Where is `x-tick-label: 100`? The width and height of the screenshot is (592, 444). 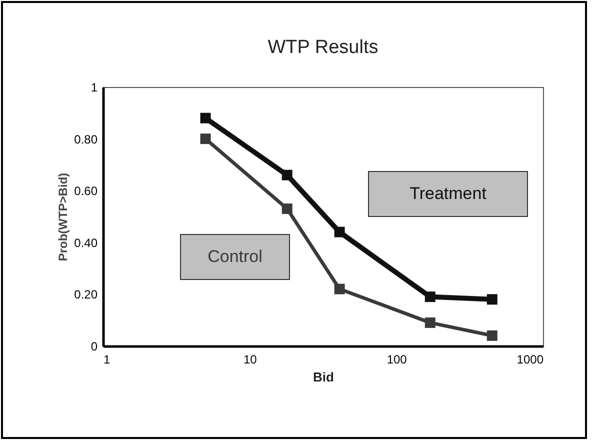 x-tick-label: 100 is located at coordinates (397, 359).